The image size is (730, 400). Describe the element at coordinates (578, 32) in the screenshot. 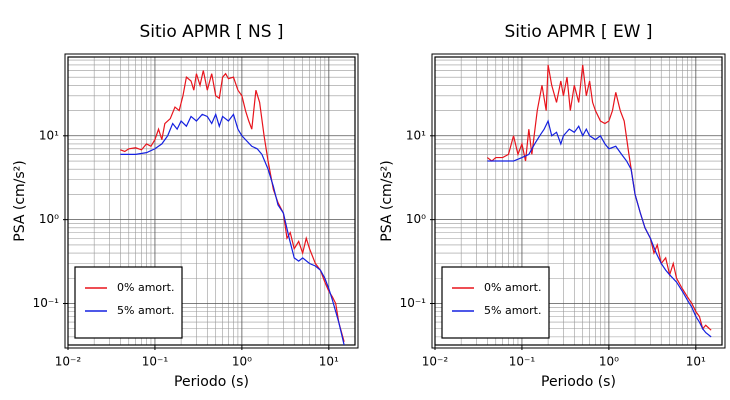

I see `chart-title: Sitio APMR [ EW ]` at that location.